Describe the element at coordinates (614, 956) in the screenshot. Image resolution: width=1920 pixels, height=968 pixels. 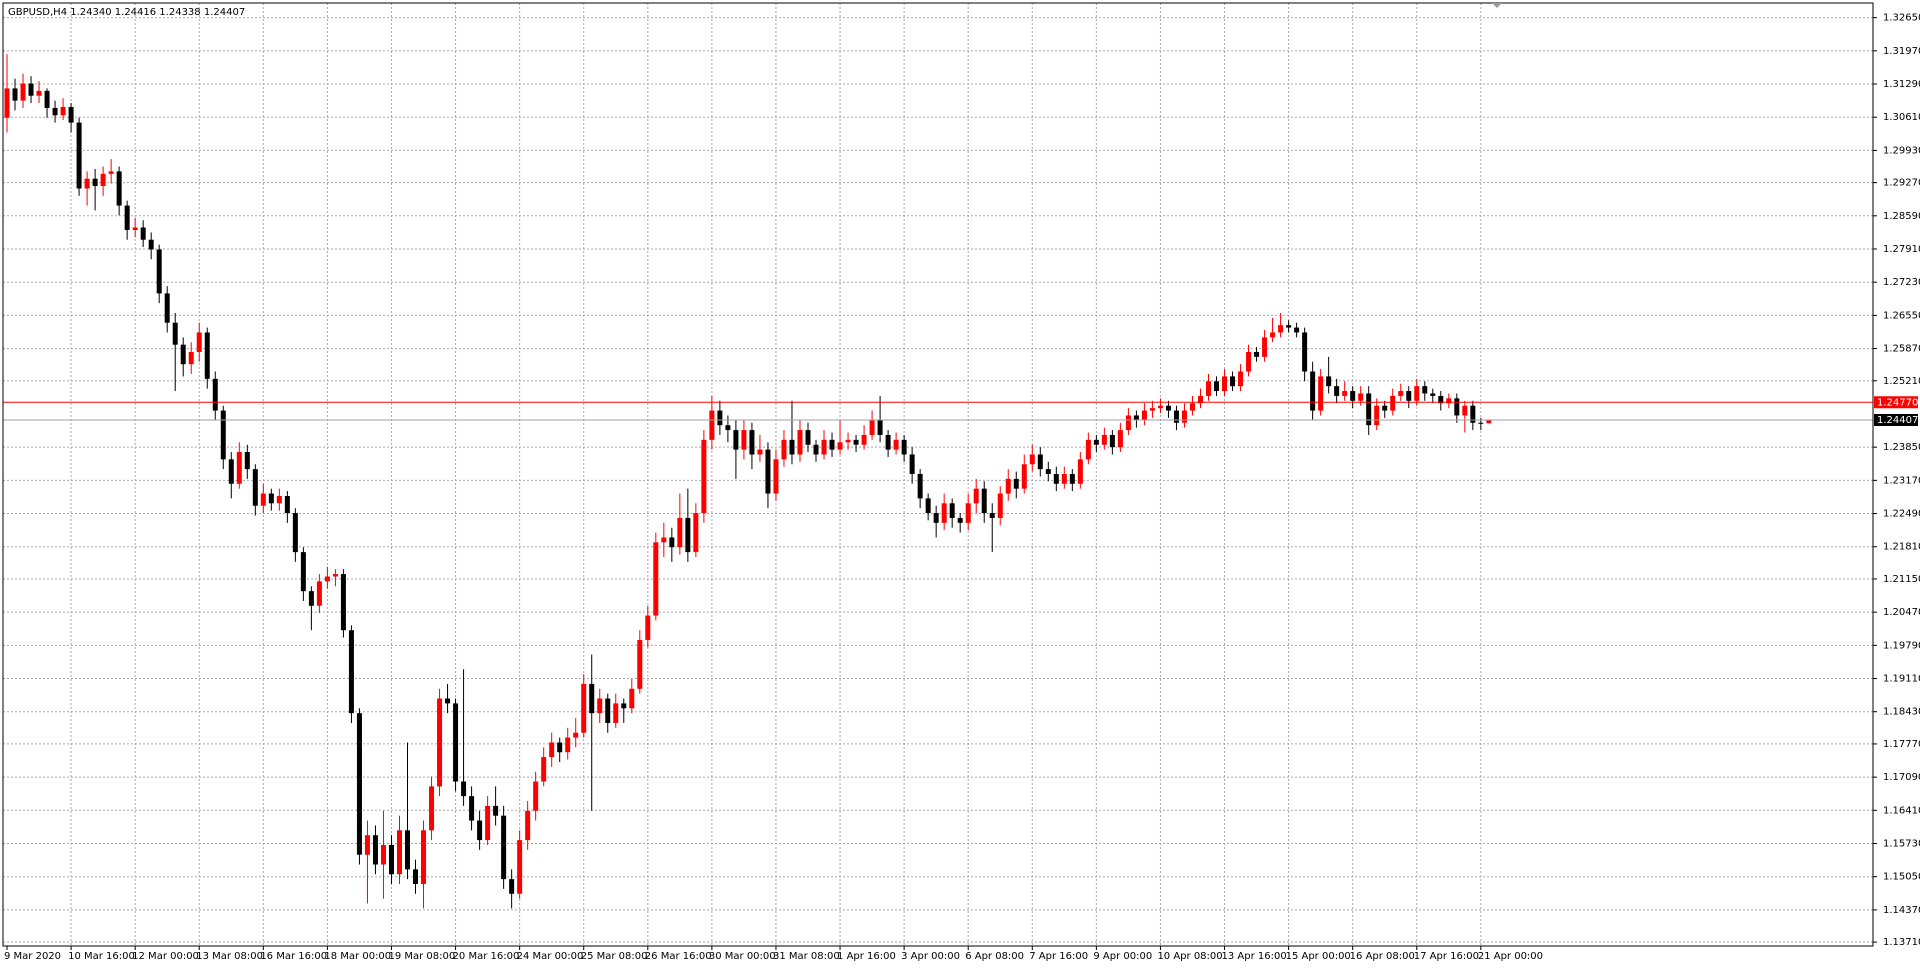
I see `x-tick-label: 25 Mar 08:00` at that location.